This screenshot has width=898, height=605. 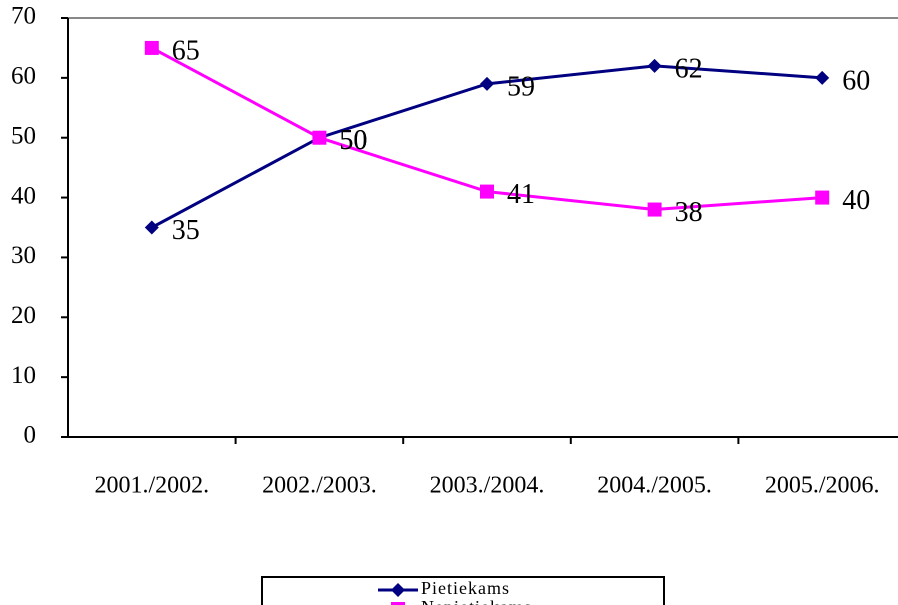 I want to click on y-tick-label: 10, so click(x=23, y=375).